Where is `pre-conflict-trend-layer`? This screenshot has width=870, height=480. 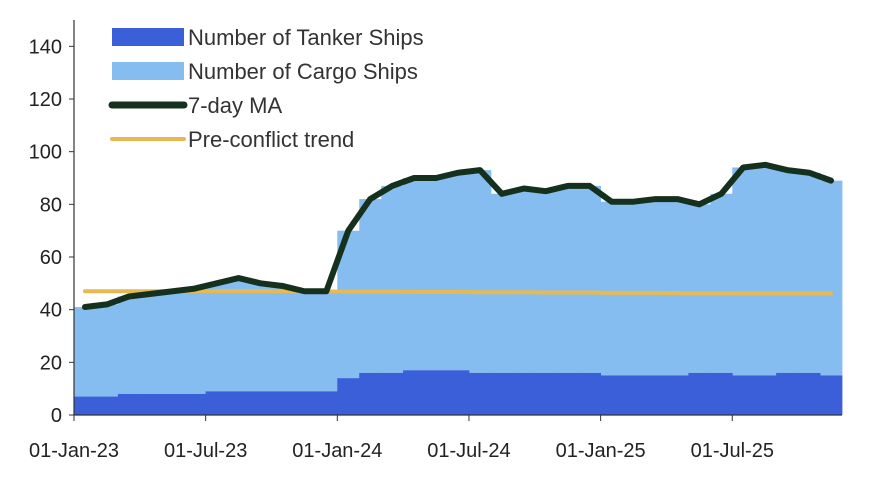 pre-conflict-trend-layer is located at coordinates (458, 292).